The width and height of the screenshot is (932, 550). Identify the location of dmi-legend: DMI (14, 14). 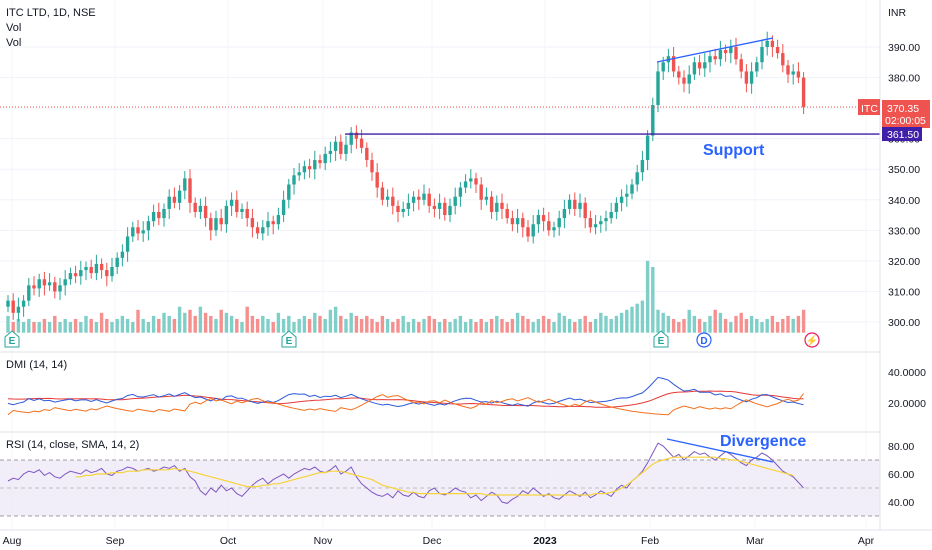
(36, 365).